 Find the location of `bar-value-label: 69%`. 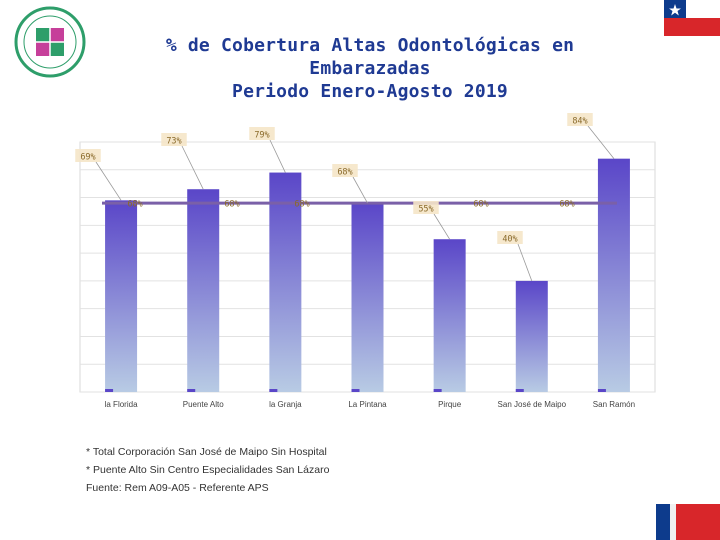

bar-value-label: 69% is located at coordinates (87, 158).